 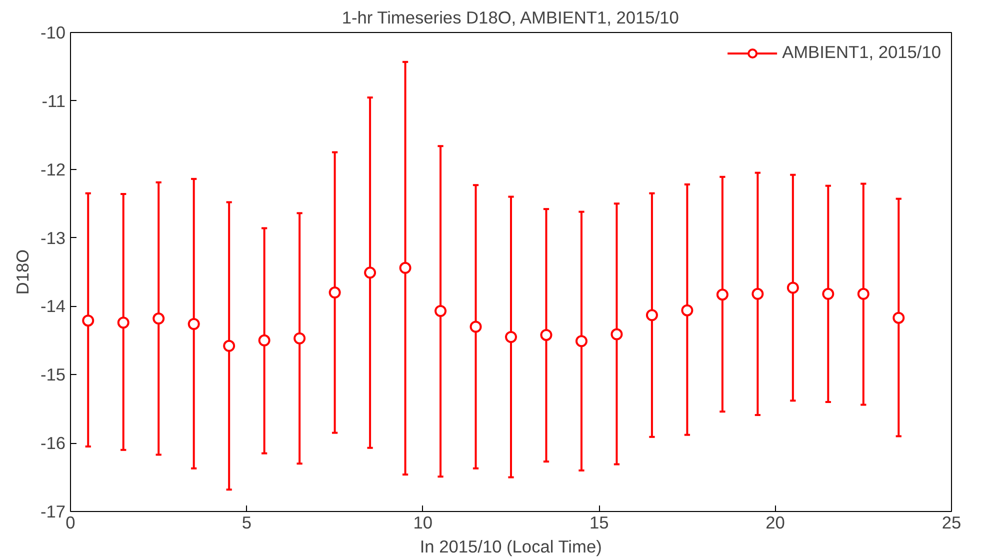 What do you see at coordinates (952, 522) in the screenshot?
I see `x-tick-label: 25` at bounding box center [952, 522].